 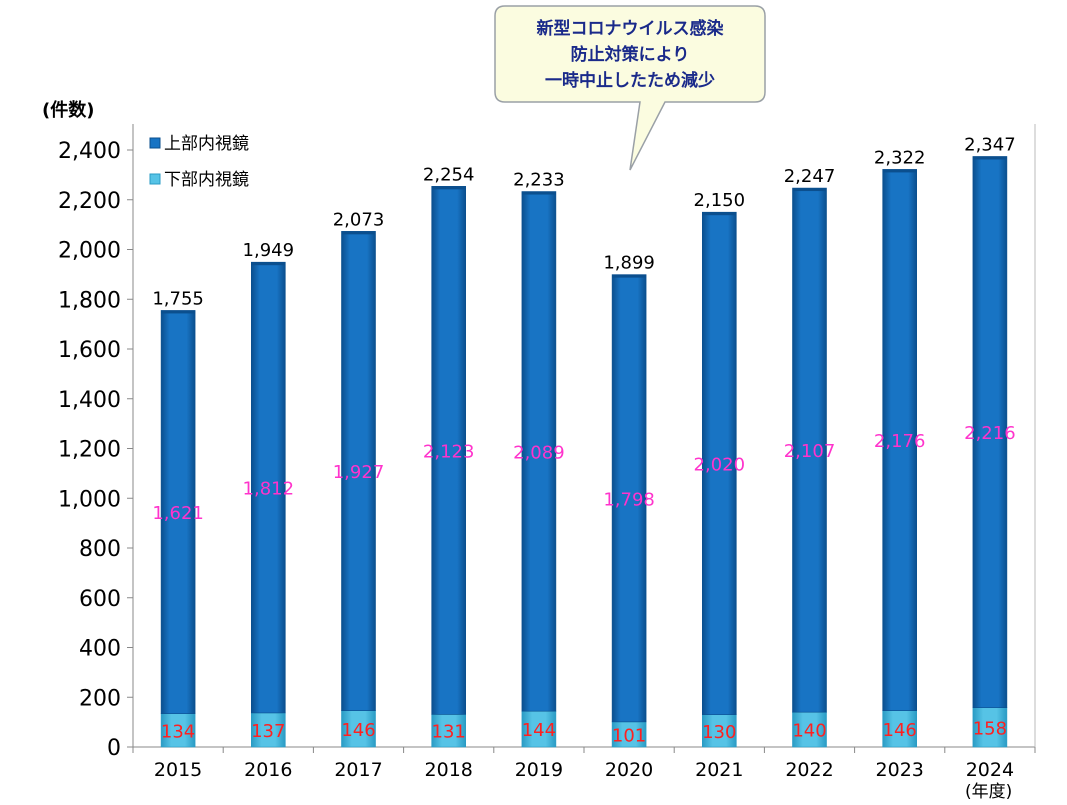 What do you see at coordinates (900, 157) in the screenshot?
I see `total-label-2023: 2,322` at bounding box center [900, 157].